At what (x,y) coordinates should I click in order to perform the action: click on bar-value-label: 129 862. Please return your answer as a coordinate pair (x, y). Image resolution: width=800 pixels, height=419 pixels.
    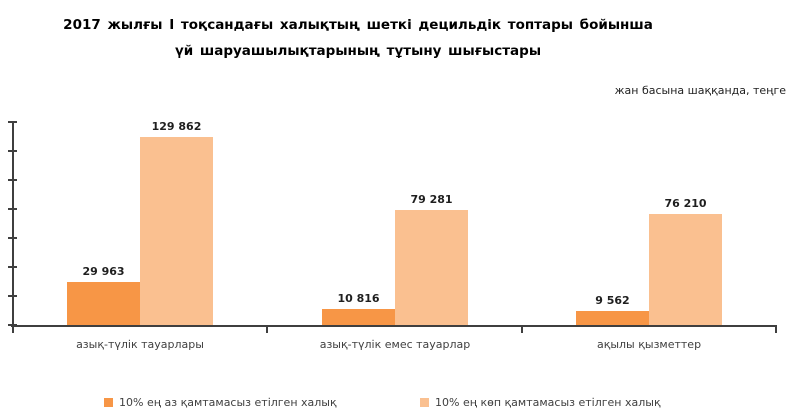
    Looking at the image, I should click on (176, 126).